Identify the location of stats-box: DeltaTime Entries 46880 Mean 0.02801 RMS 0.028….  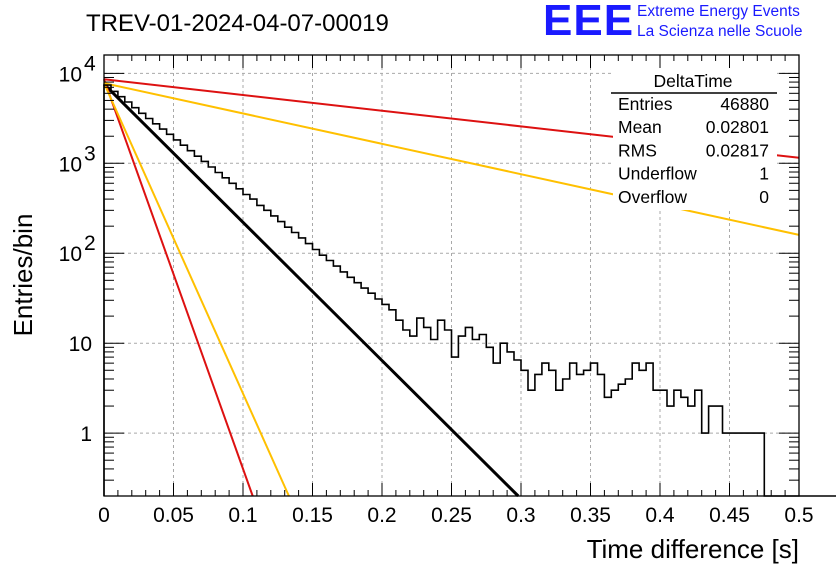
(694, 139).